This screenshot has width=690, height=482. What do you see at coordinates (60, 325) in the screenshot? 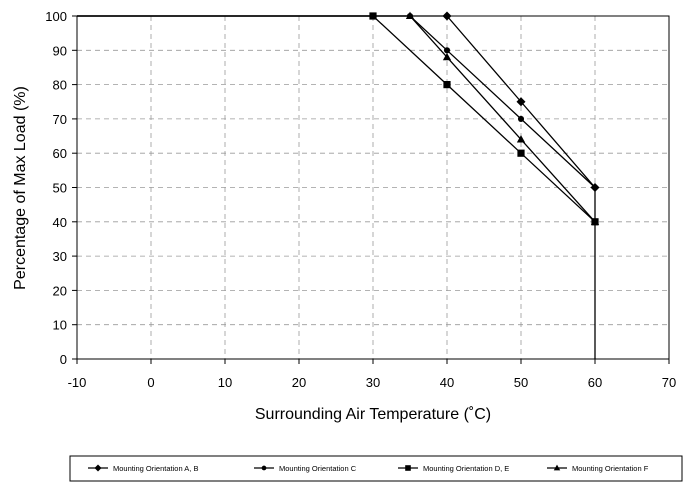
I see `y-tick-label: 10` at bounding box center [60, 325].